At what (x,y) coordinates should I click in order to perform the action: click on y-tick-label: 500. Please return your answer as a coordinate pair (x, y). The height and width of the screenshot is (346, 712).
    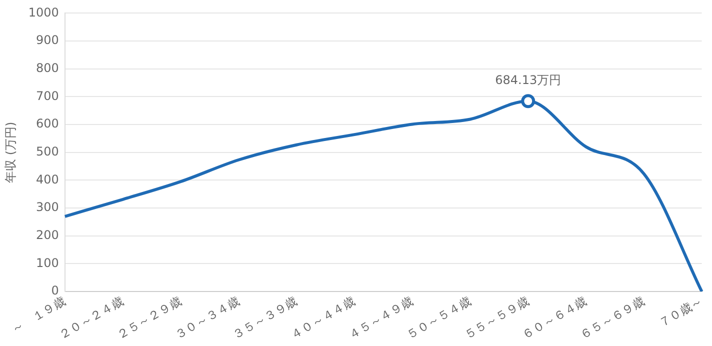
    Looking at the image, I should click on (47, 151).